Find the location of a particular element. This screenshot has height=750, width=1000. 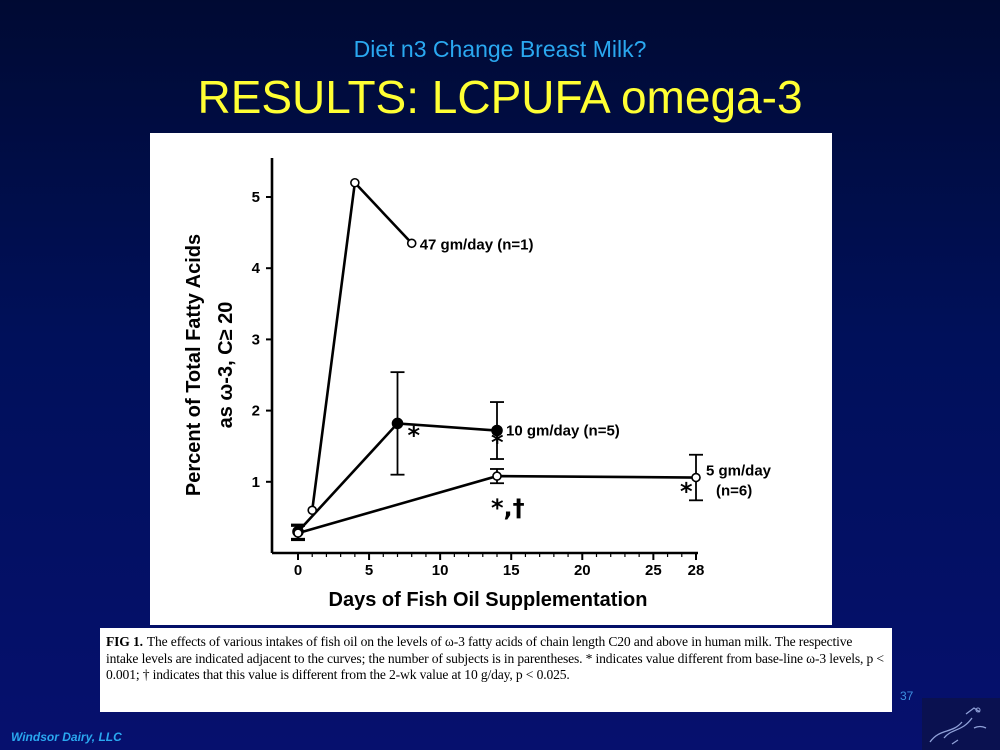

caption-label: FIG 1. is located at coordinates (124, 641).